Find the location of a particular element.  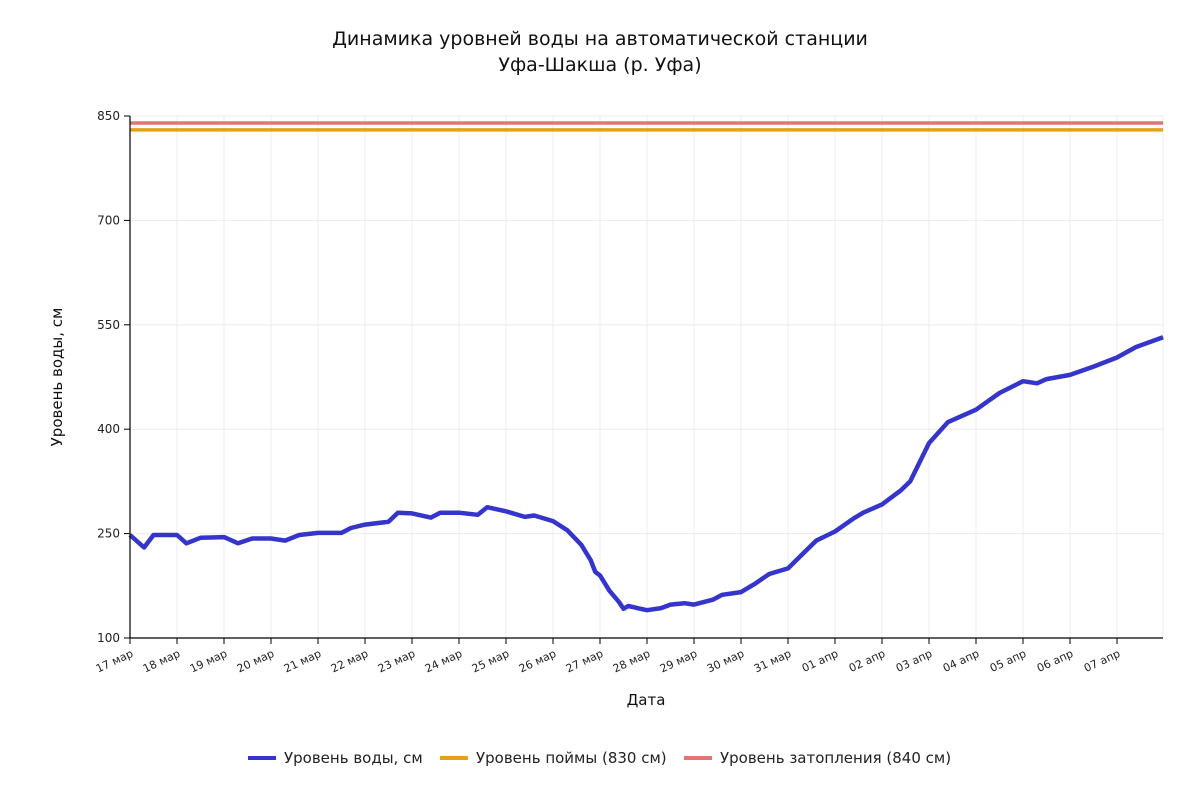

x-tick-label: 22 мар is located at coordinates (349, 661).